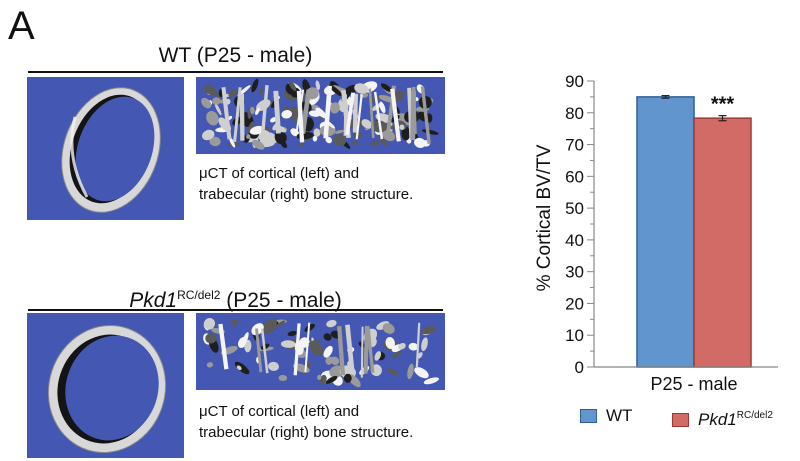  I want to click on wt-cortical-ring-graphic, so click(111, 150).